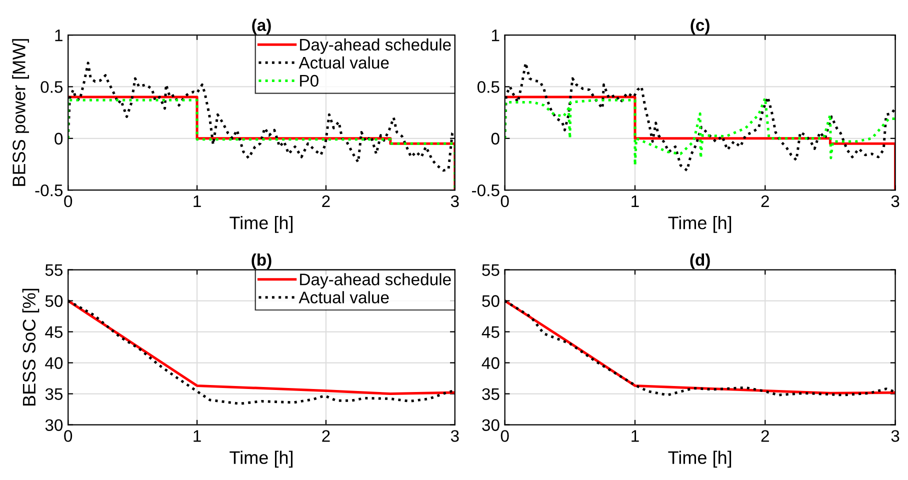 Image resolution: width=908 pixels, height=480 pixels. What do you see at coordinates (261, 26) in the screenshot?
I see `chart-title: (a)` at bounding box center [261, 26].